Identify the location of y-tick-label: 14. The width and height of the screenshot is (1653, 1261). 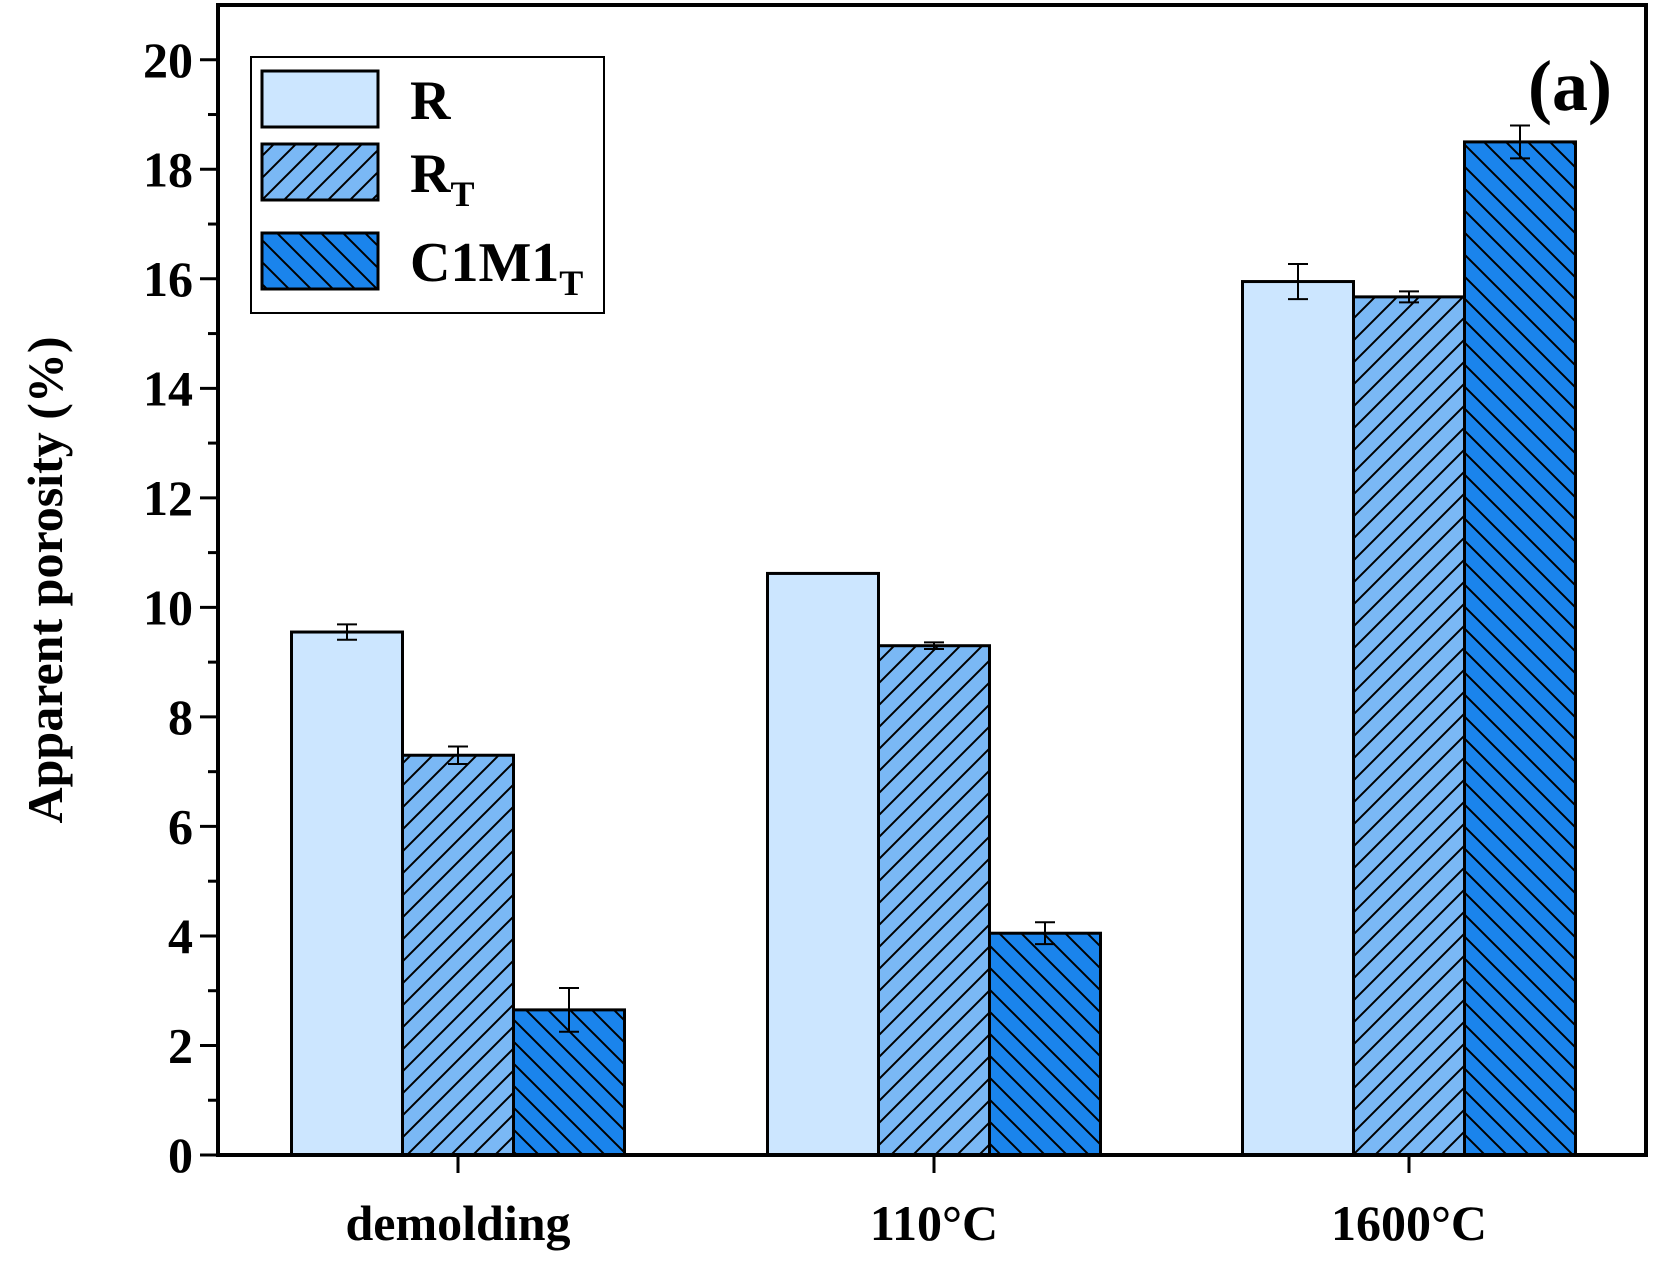
(168, 388).